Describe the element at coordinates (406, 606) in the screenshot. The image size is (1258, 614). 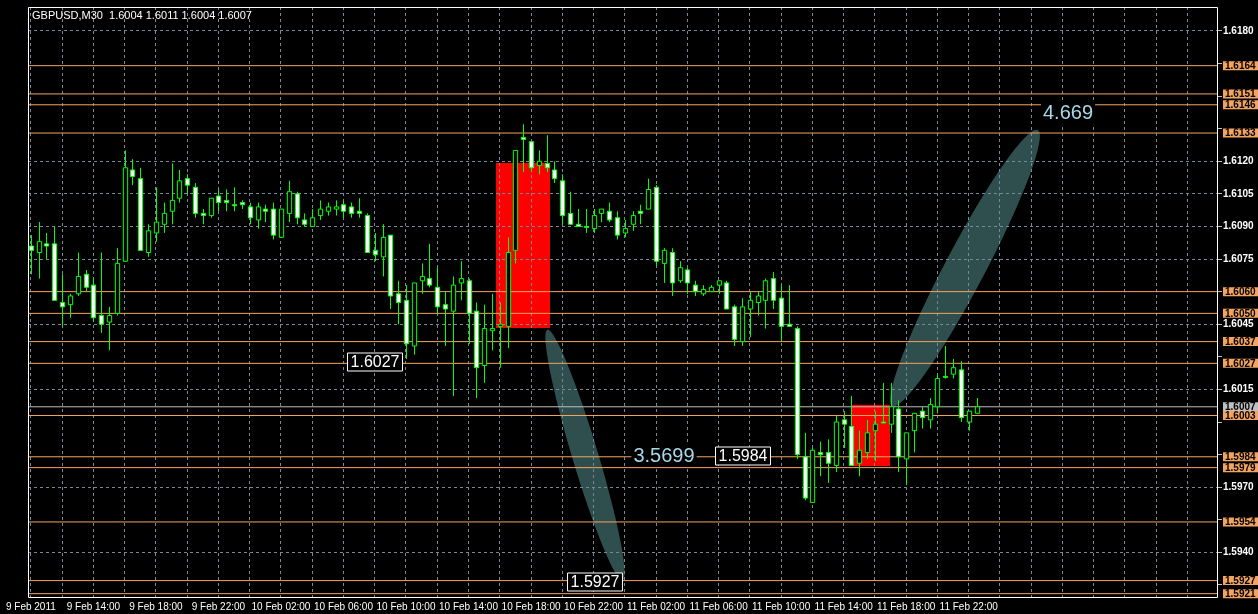
I see `x-tick-label: 10 Feb 10:00` at that location.